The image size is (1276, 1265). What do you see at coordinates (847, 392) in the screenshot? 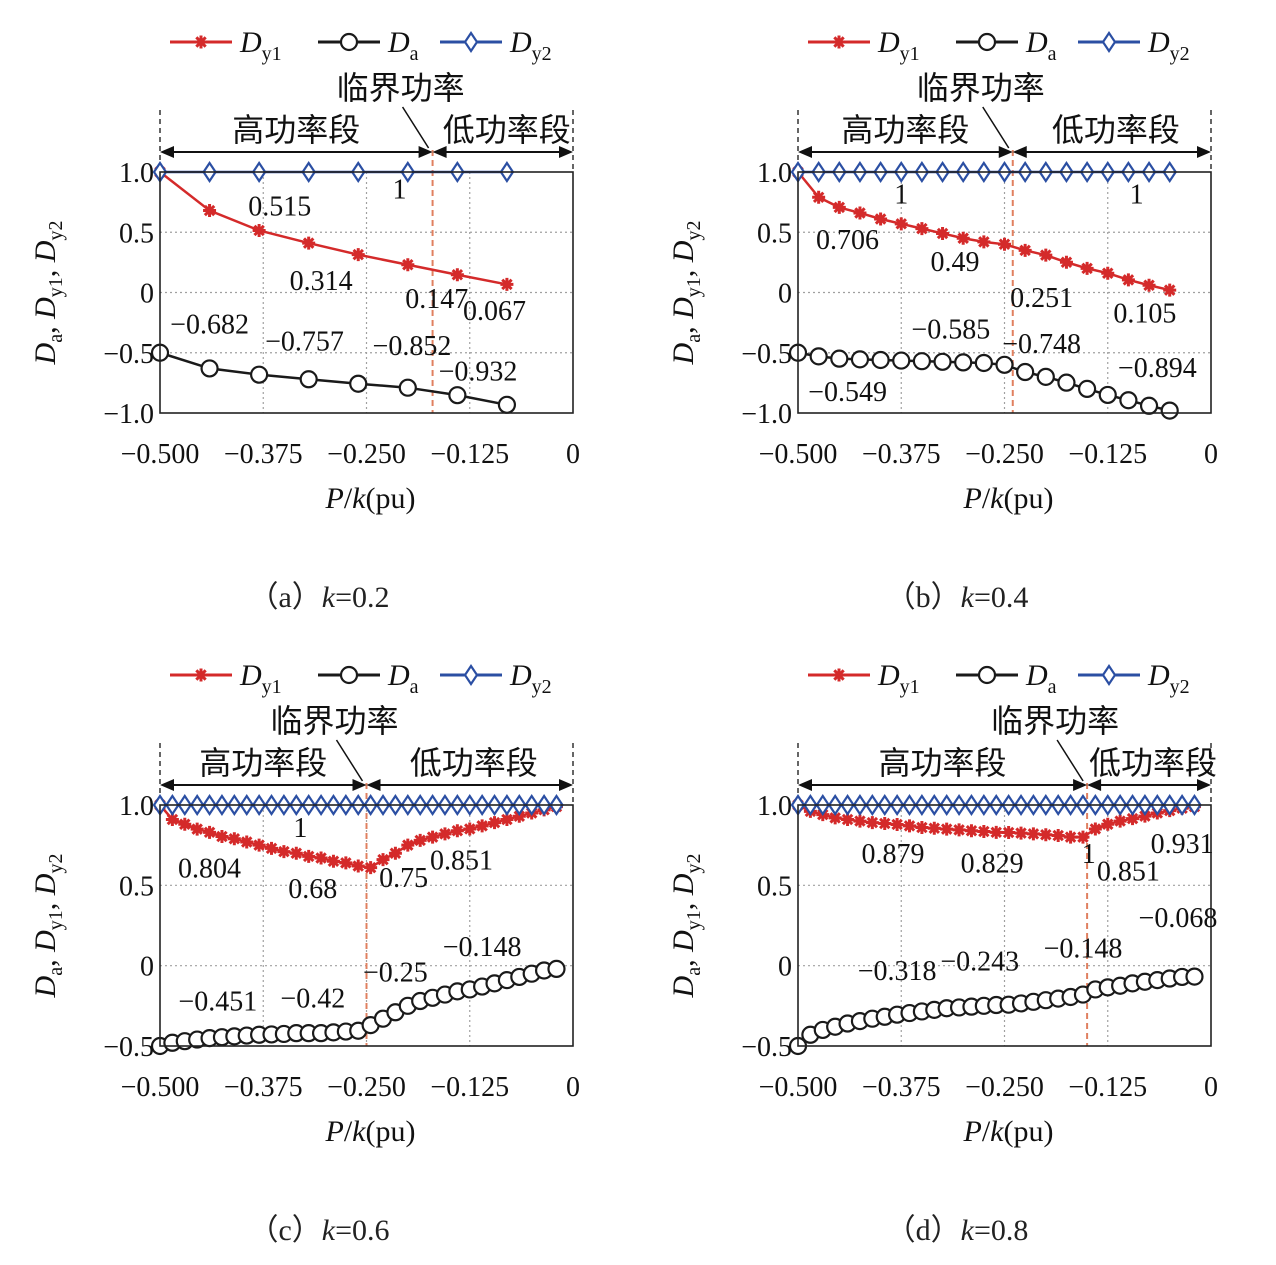
I see `value-annotation: −0.549` at bounding box center [847, 392].